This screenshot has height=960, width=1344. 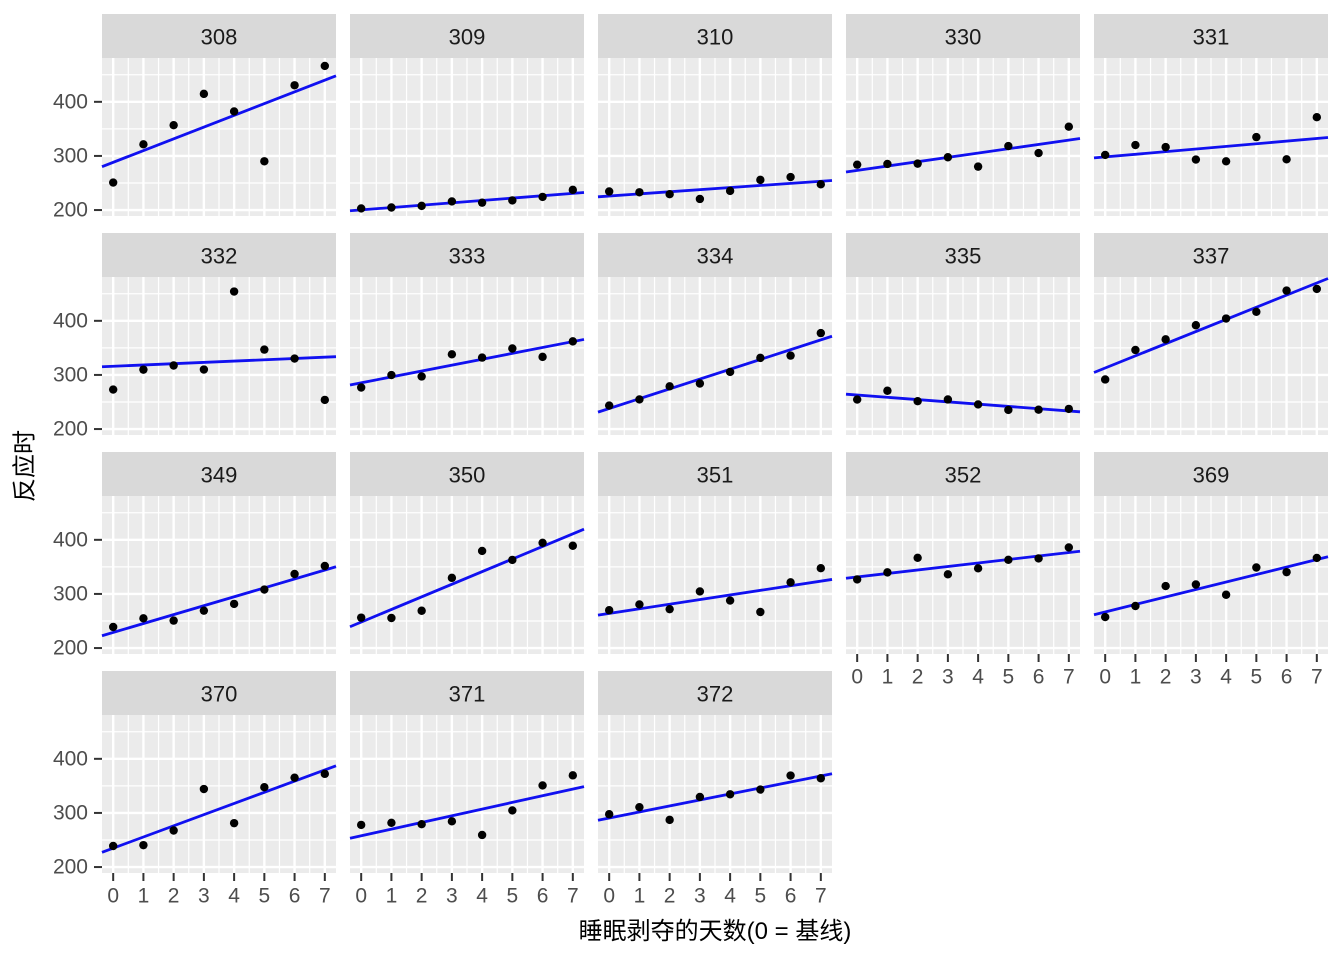 I want to click on facet-strip-label: 333, so click(x=467, y=256).